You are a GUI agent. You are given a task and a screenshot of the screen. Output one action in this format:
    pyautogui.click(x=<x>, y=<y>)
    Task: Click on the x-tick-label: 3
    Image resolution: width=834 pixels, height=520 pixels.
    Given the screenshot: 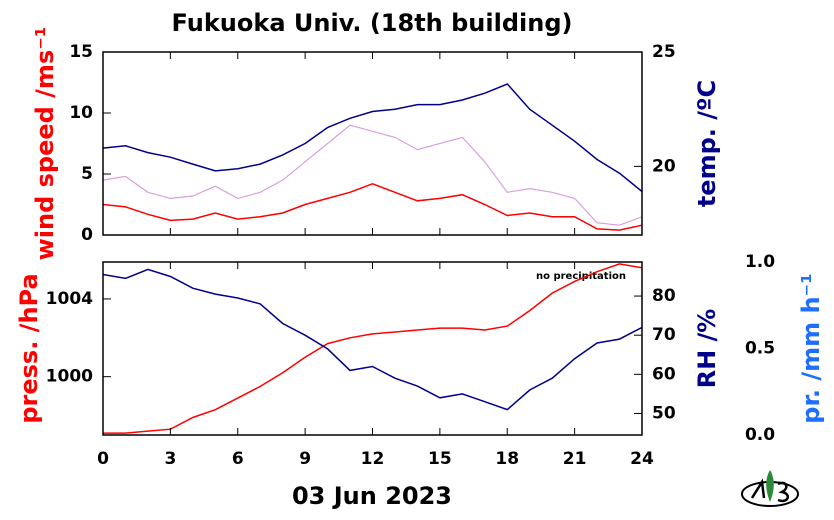 What is the action you would take?
    pyautogui.click(x=170, y=459)
    